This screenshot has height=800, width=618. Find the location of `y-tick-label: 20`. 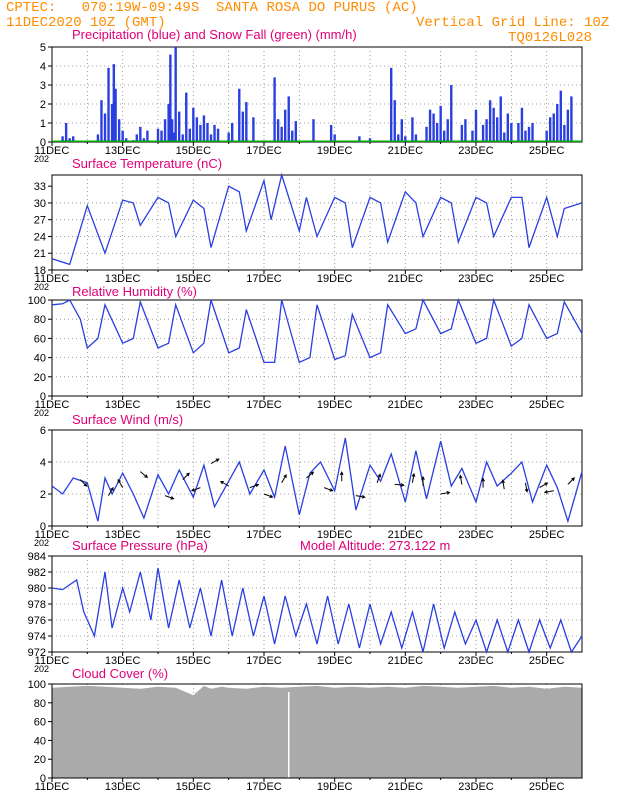

y-tick-label: 20 is located at coordinates (40, 760).